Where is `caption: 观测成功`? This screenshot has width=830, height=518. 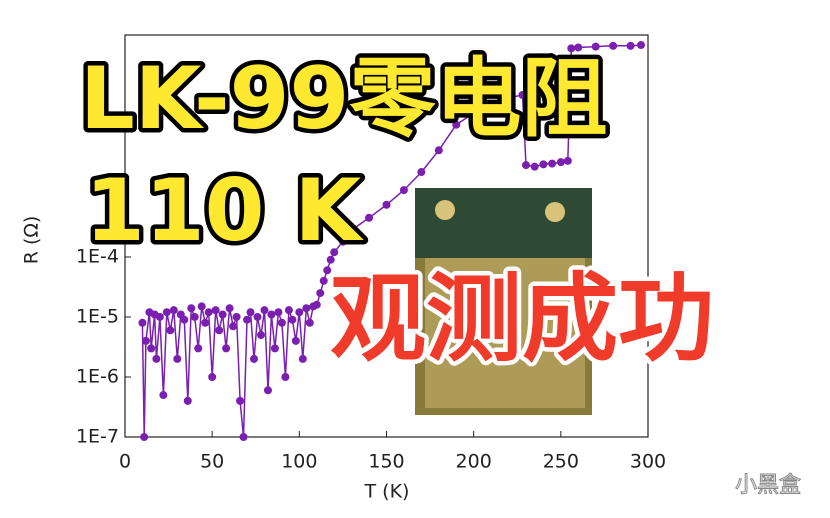 caption: 观测成功 is located at coordinates (522, 319).